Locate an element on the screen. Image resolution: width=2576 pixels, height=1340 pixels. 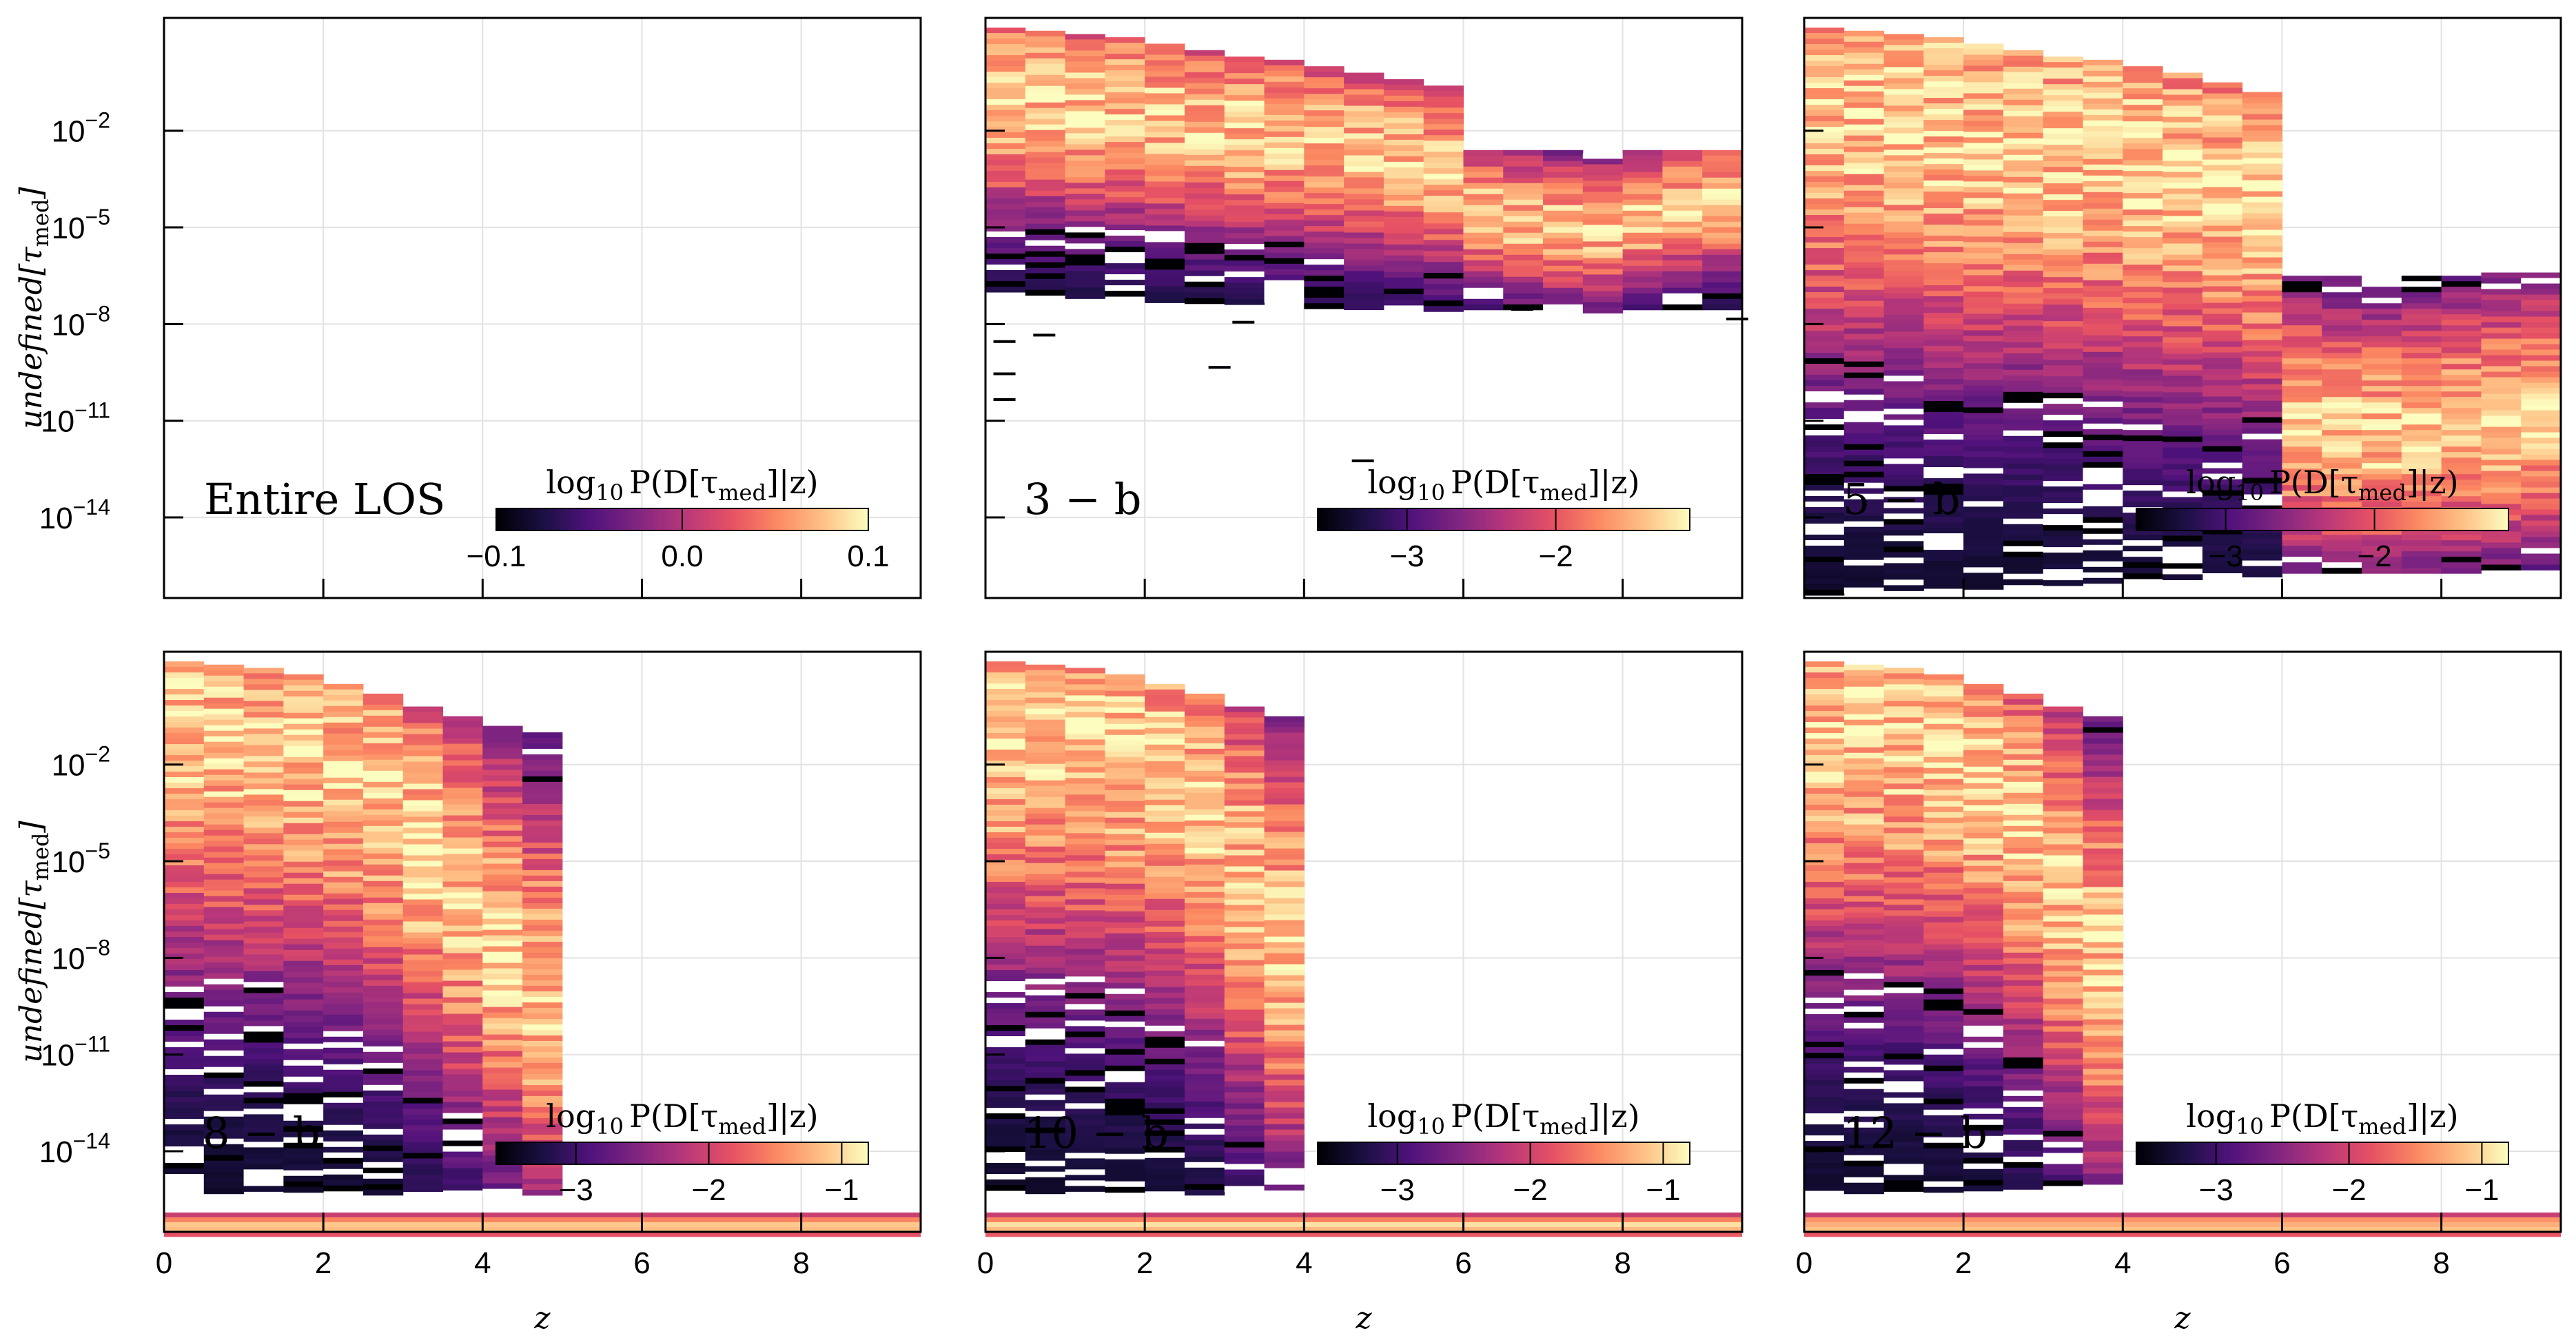
y-tick-label: 10−14 is located at coordinates (74, 1148).